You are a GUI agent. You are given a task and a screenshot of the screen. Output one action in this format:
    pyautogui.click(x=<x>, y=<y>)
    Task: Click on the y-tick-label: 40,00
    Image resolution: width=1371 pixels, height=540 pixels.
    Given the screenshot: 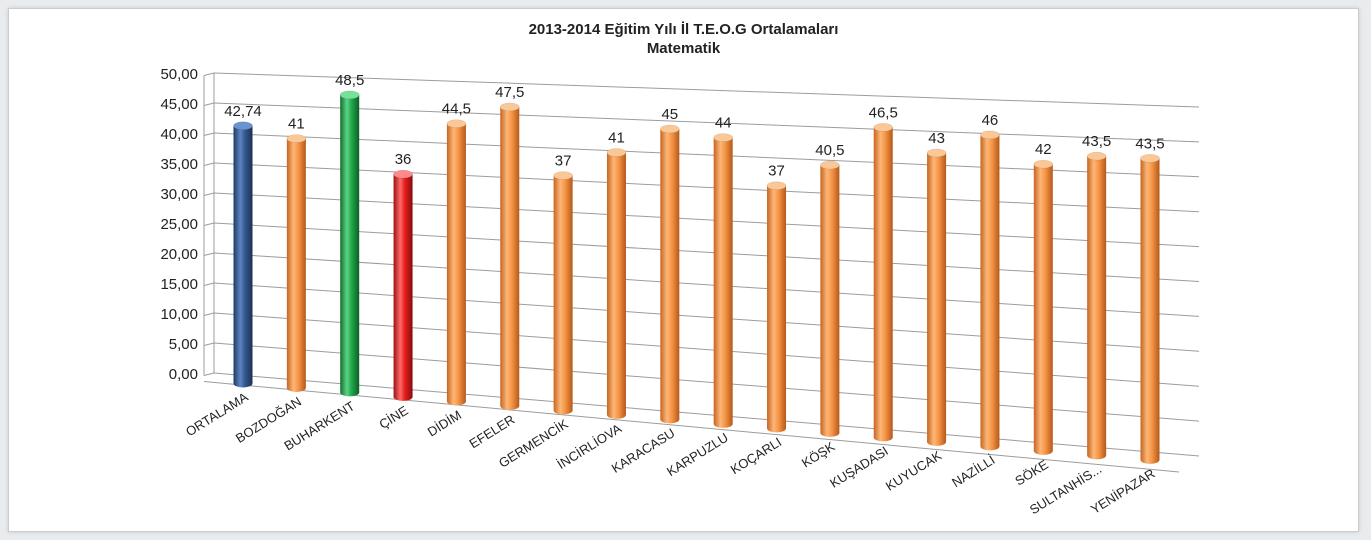 What is the action you would take?
    pyautogui.click(x=179, y=134)
    